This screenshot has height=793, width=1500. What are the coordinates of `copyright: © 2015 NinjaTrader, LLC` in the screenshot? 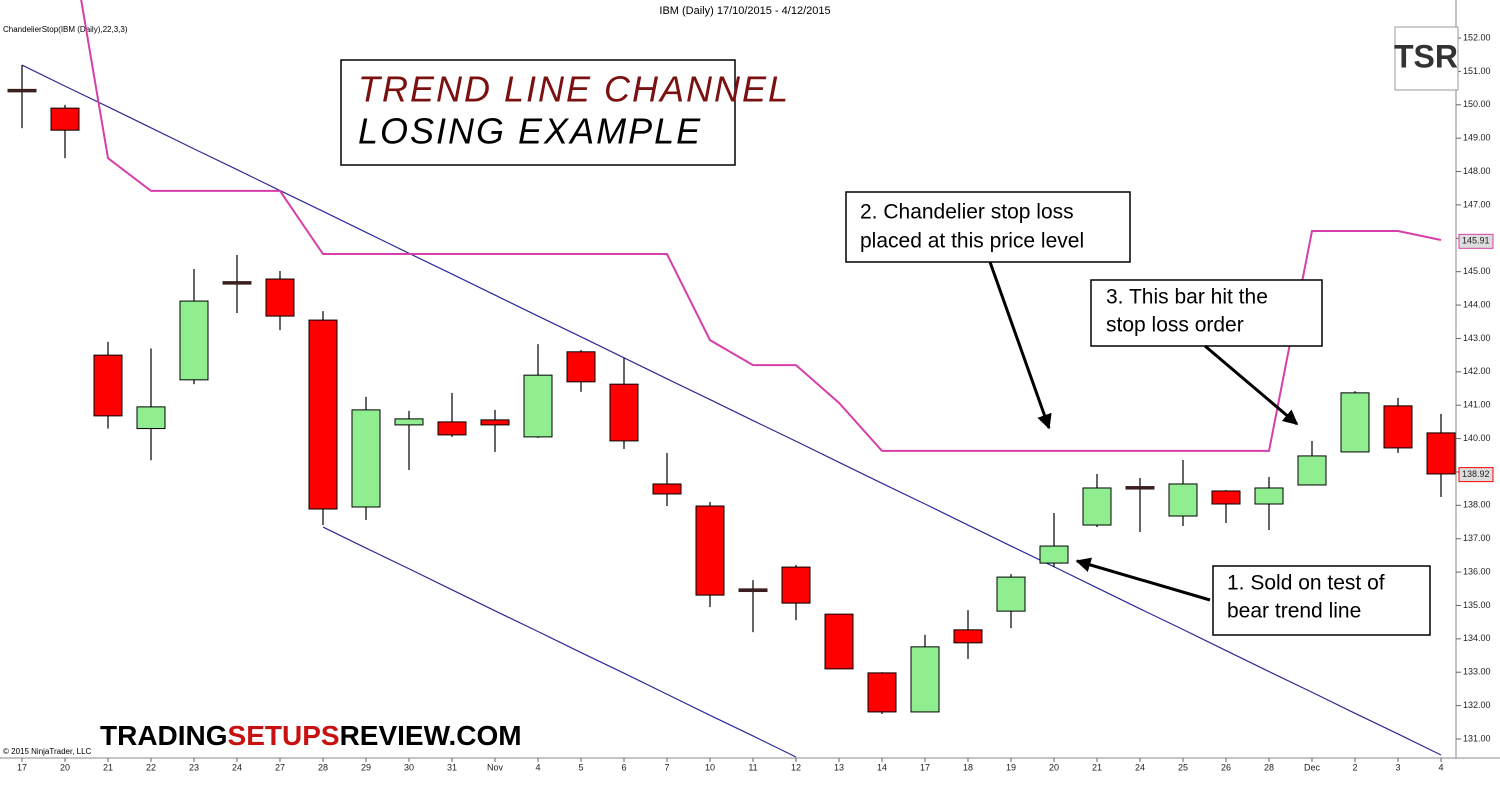 It's located at (47, 751).